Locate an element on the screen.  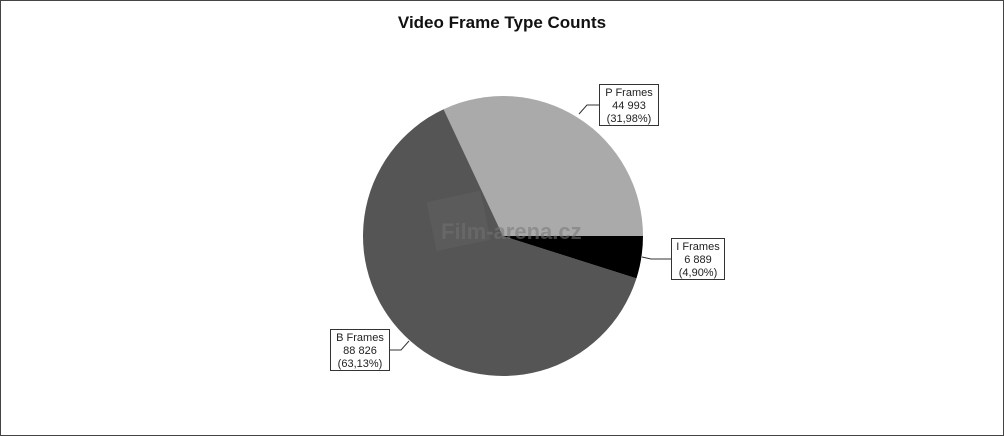
data-label-box-b-frames is located at coordinates (360, 350).